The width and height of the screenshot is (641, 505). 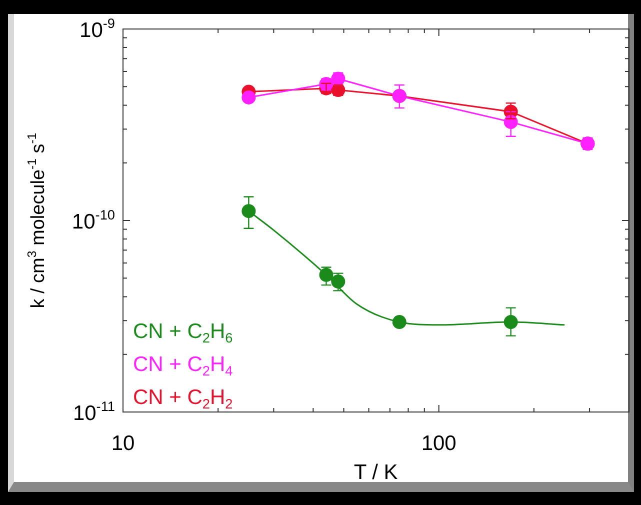 I want to click on x-axis-title: T / K, so click(x=376, y=472).